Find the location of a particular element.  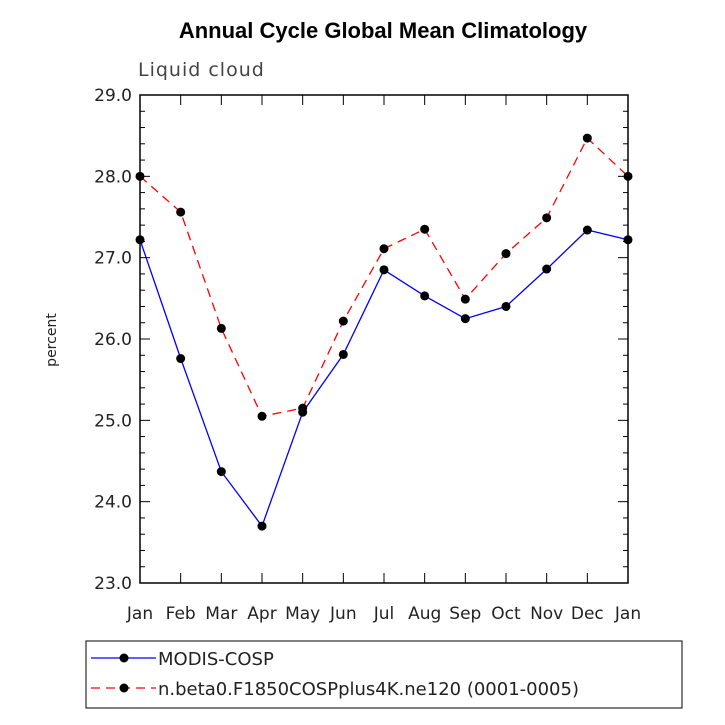

x-tick-label: Apr is located at coordinates (261, 614).